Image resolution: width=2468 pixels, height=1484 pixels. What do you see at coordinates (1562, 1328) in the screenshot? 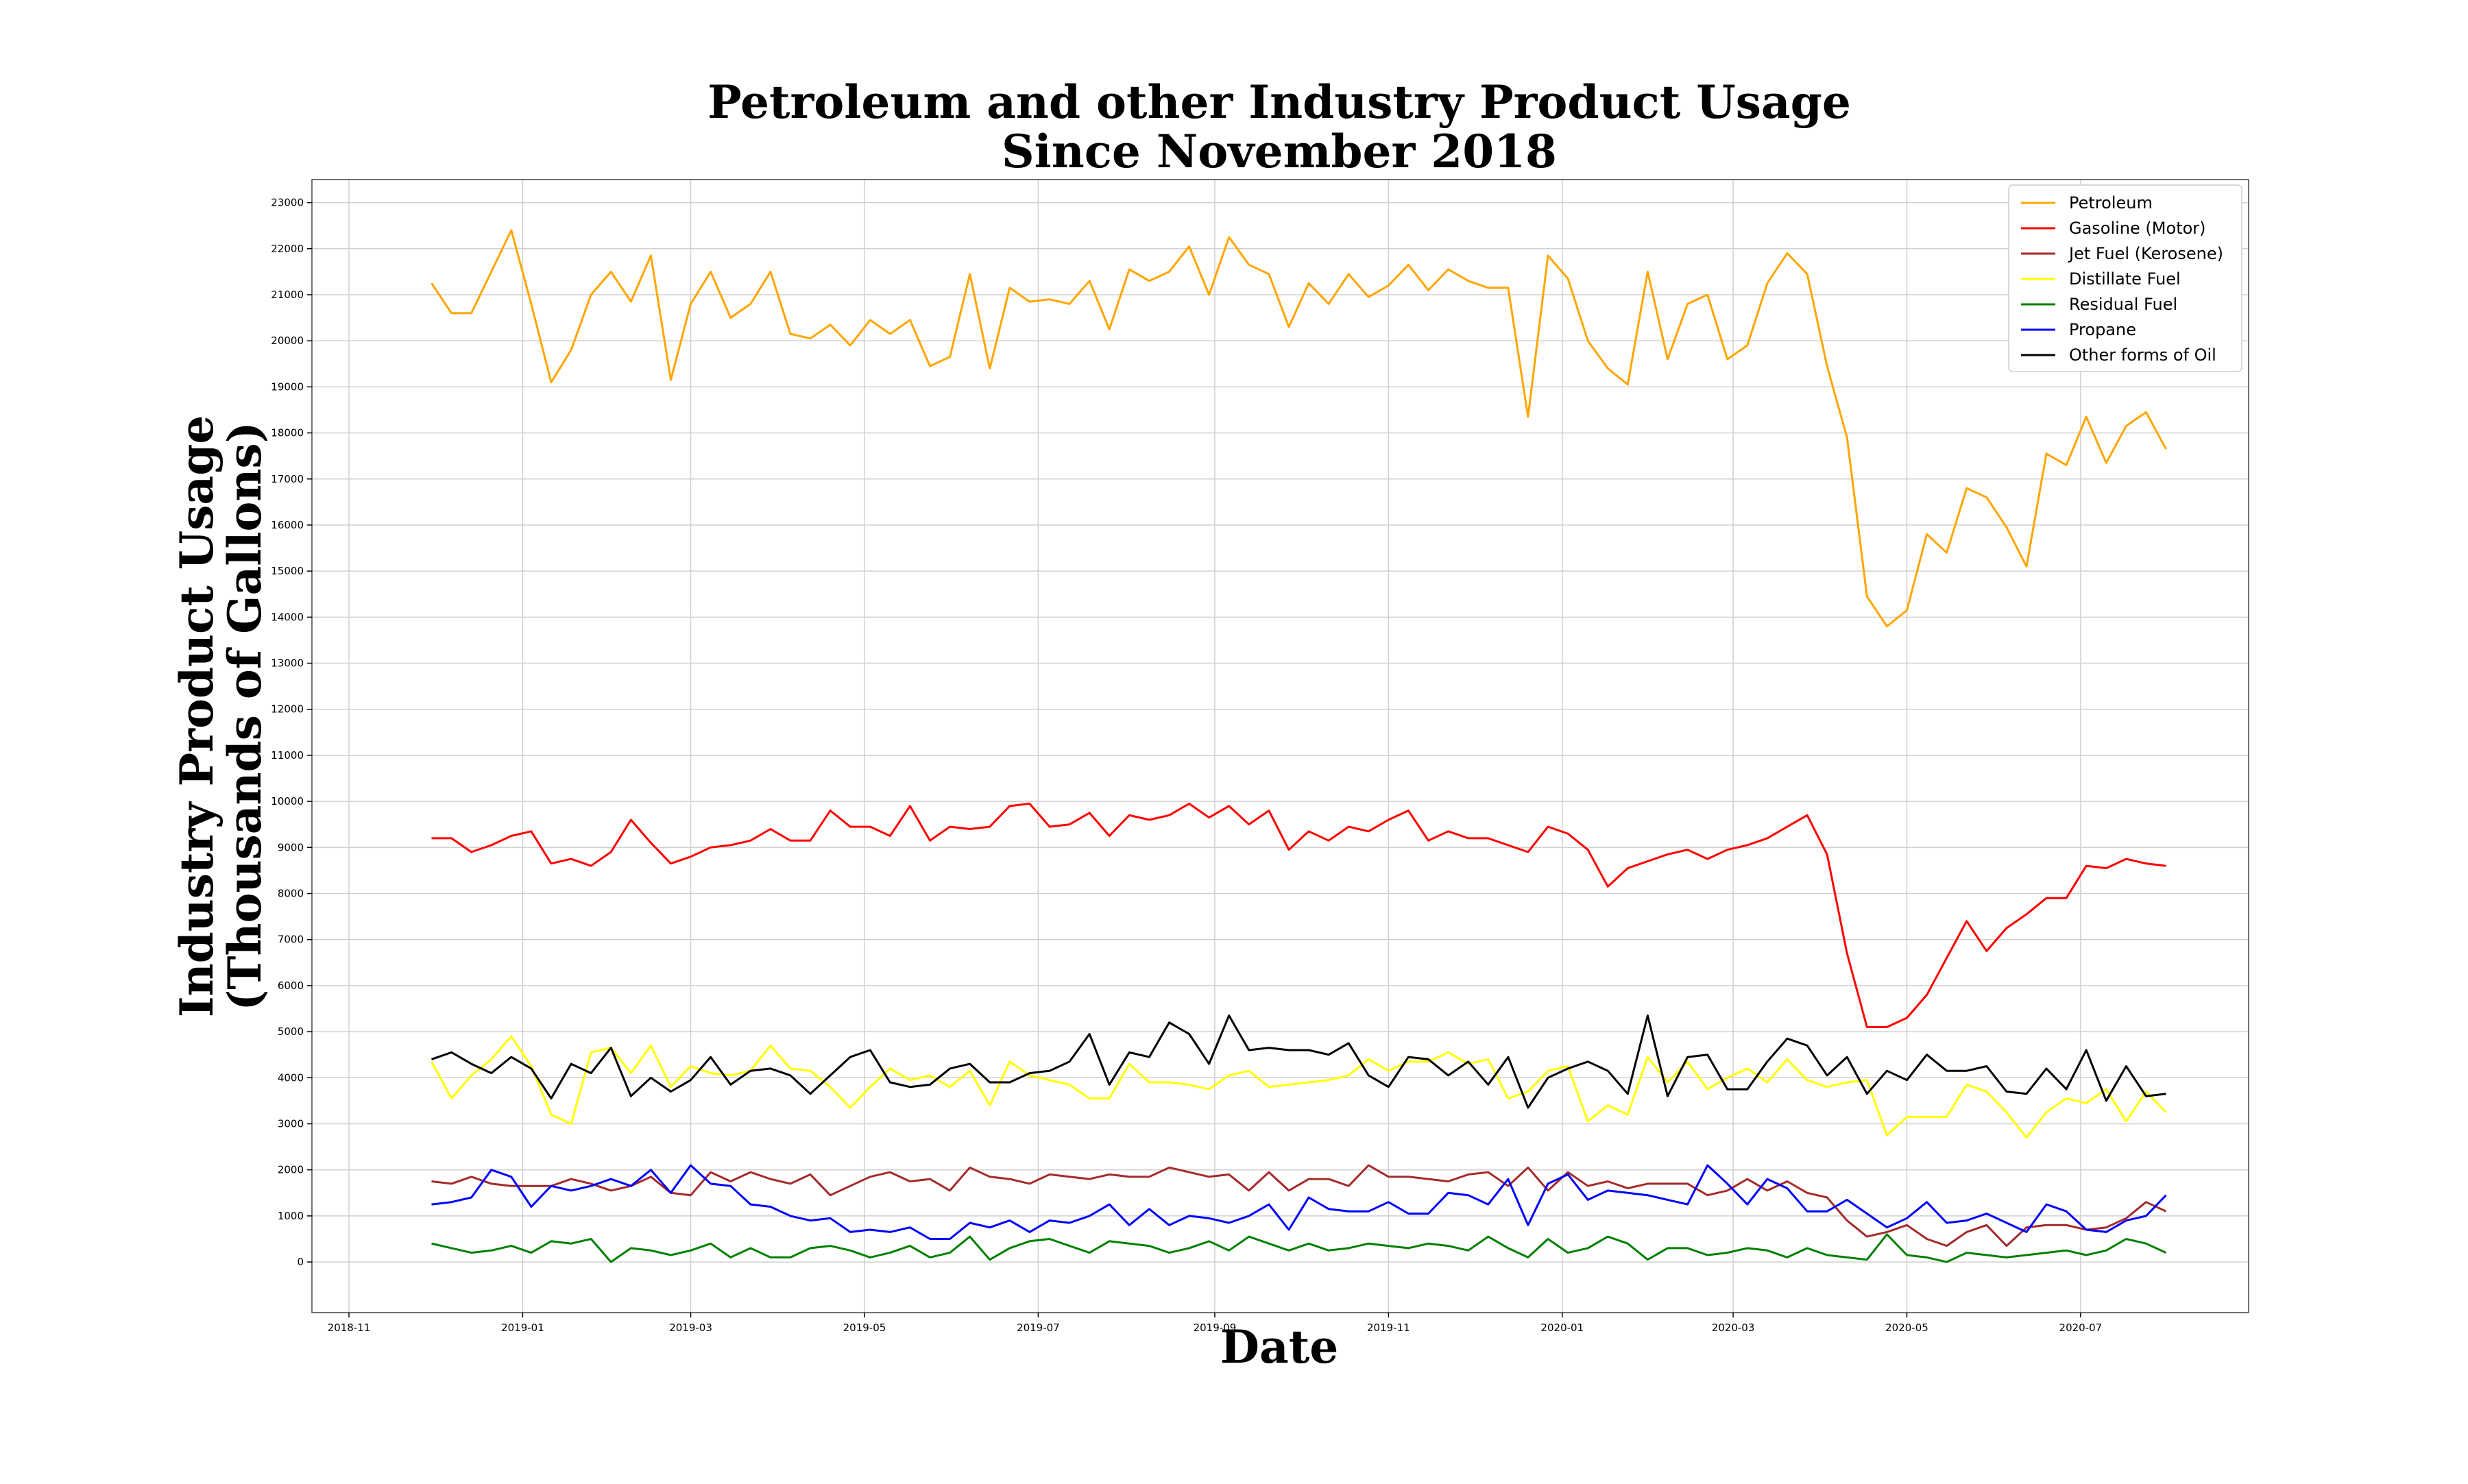
I see `x-tick-label: 2020-01` at bounding box center [1562, 1328].